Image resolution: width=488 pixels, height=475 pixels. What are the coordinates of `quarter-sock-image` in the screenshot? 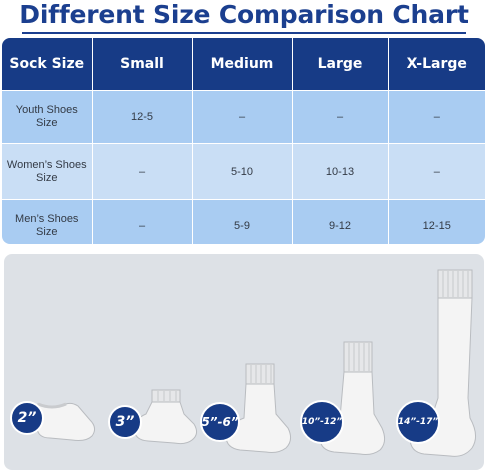 It's located at (258, 408).